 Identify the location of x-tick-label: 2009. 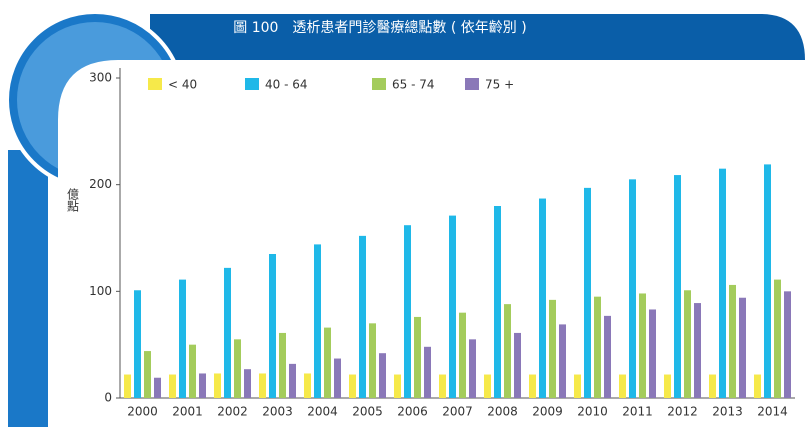
(547, 412).